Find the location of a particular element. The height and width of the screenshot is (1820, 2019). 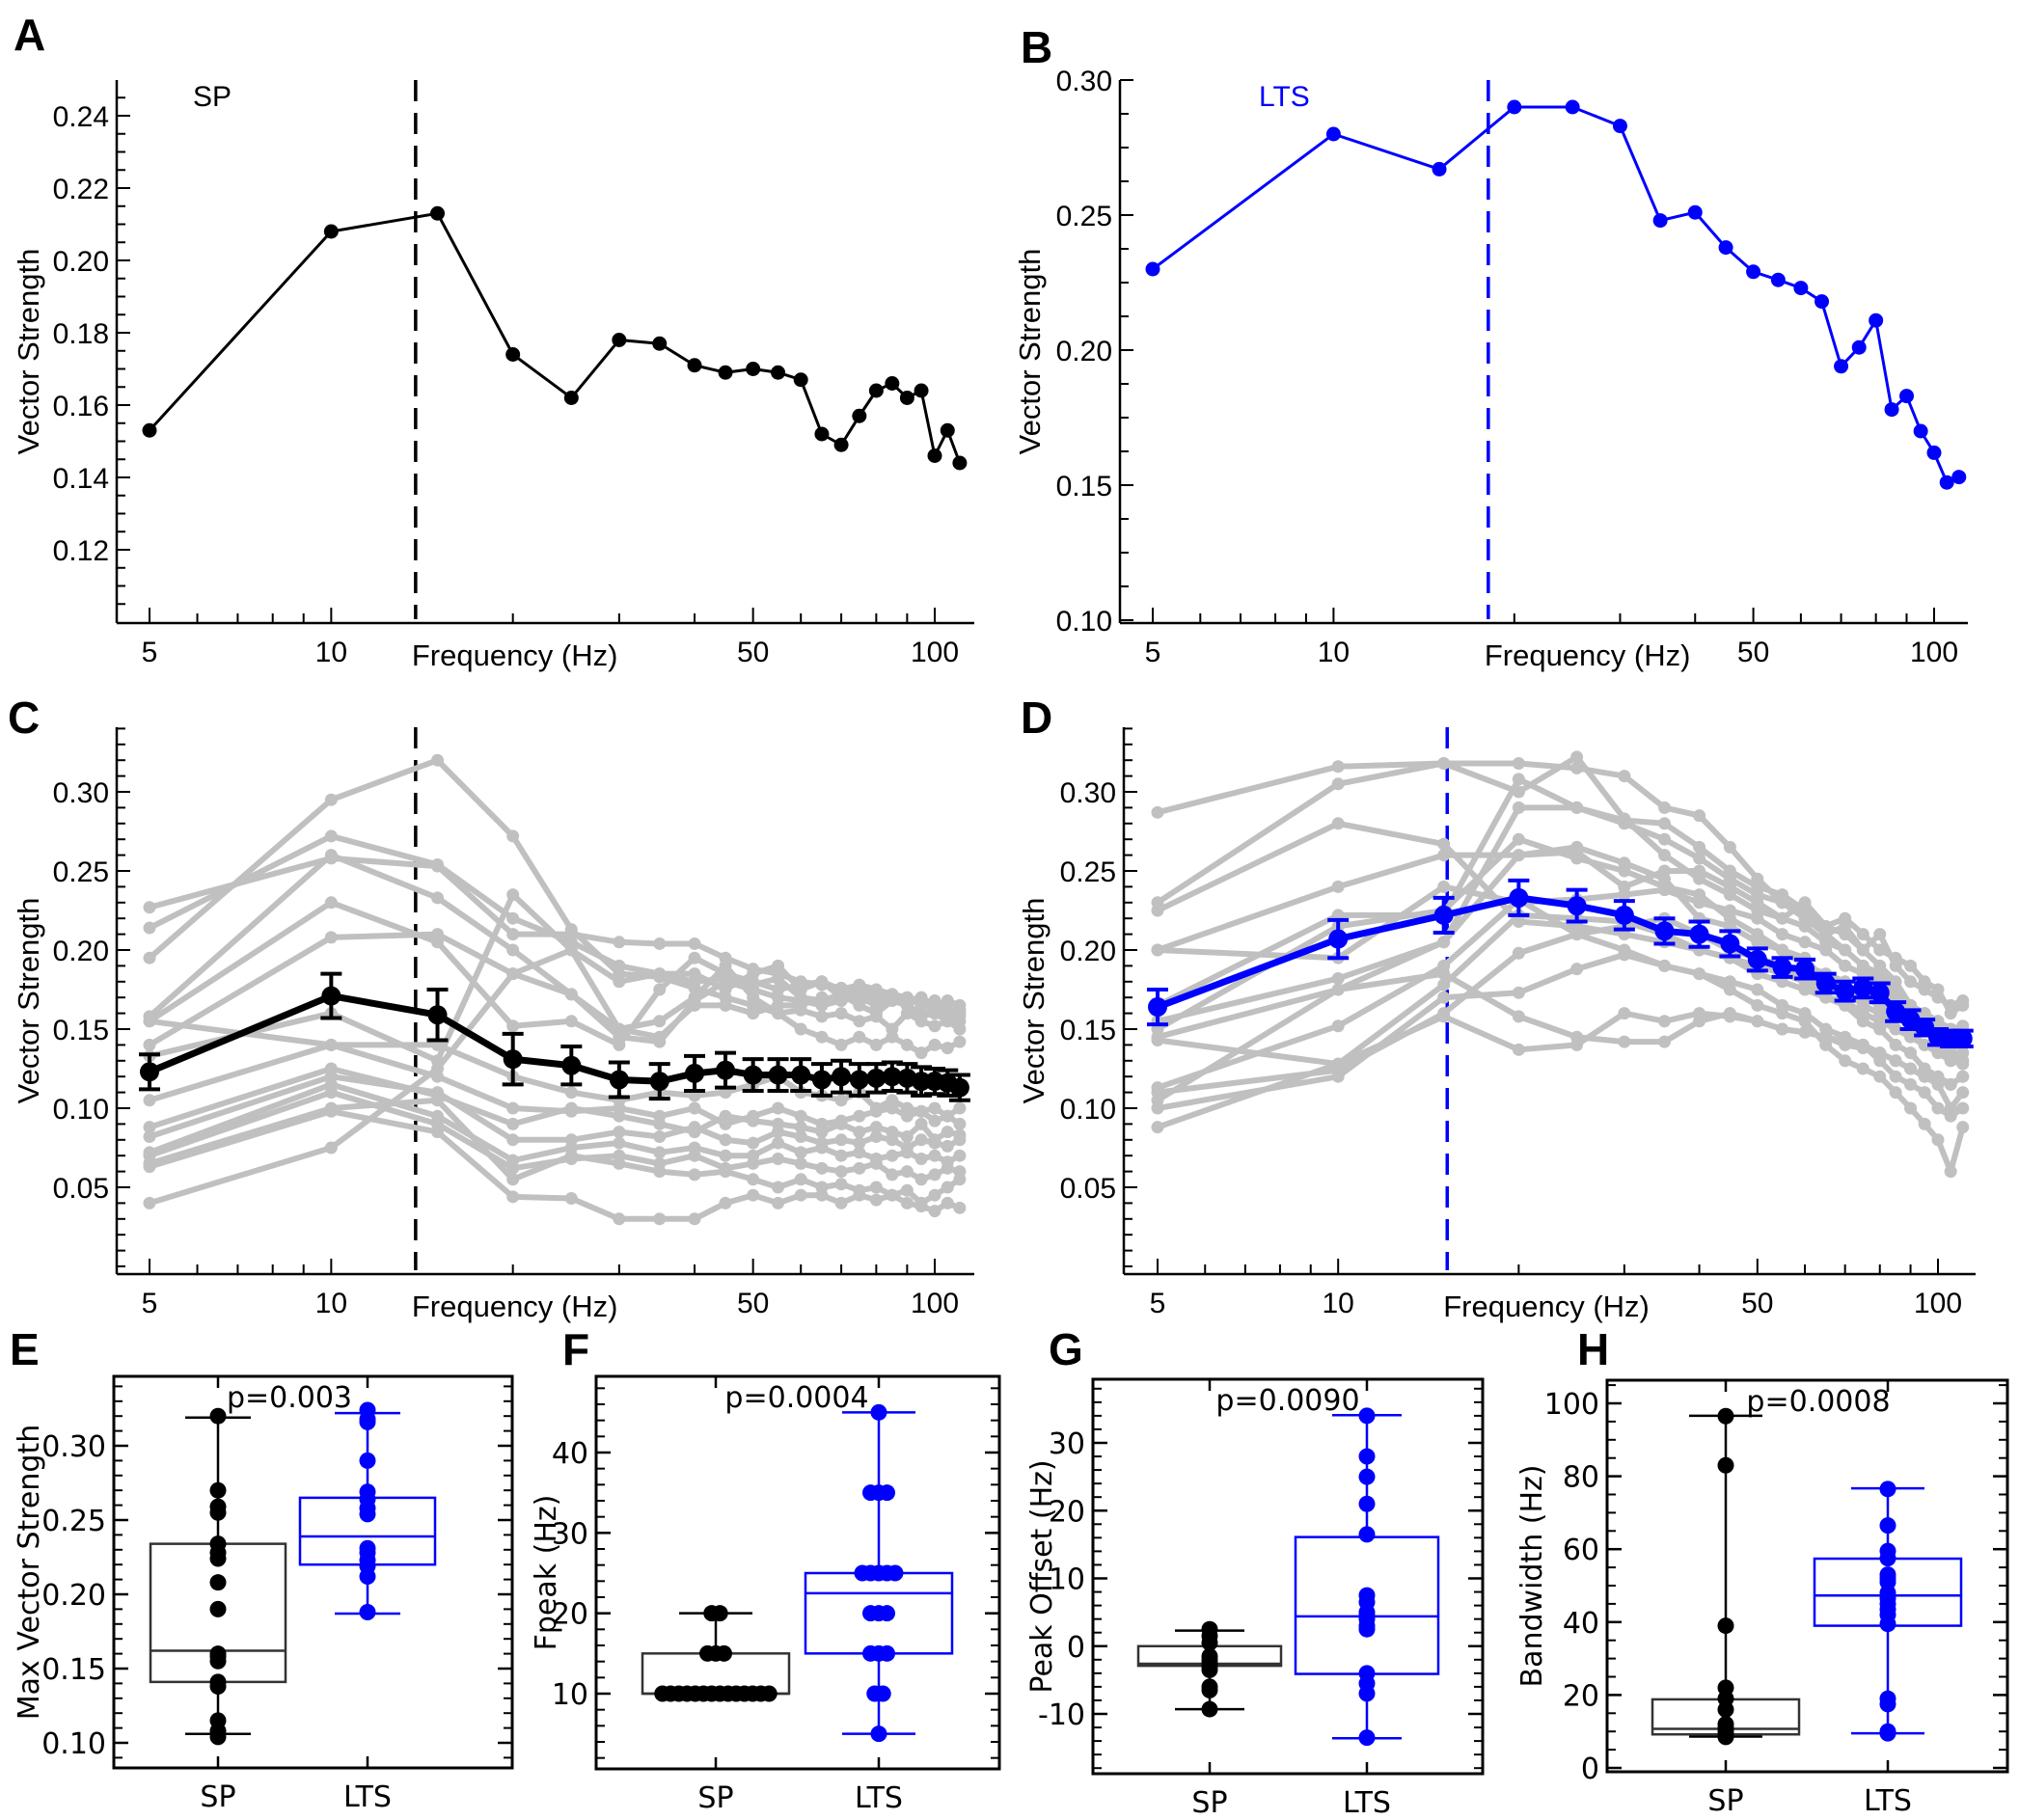

box-lts is located at coordinates (368, 1510).